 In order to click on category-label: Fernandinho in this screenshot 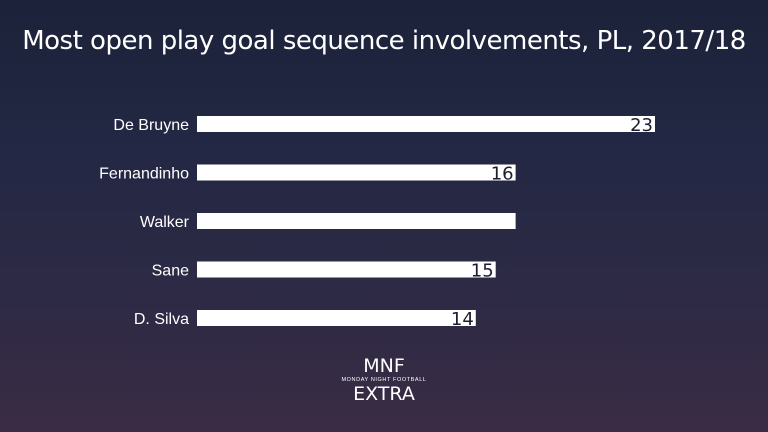, I will do `click(144, 174)`.